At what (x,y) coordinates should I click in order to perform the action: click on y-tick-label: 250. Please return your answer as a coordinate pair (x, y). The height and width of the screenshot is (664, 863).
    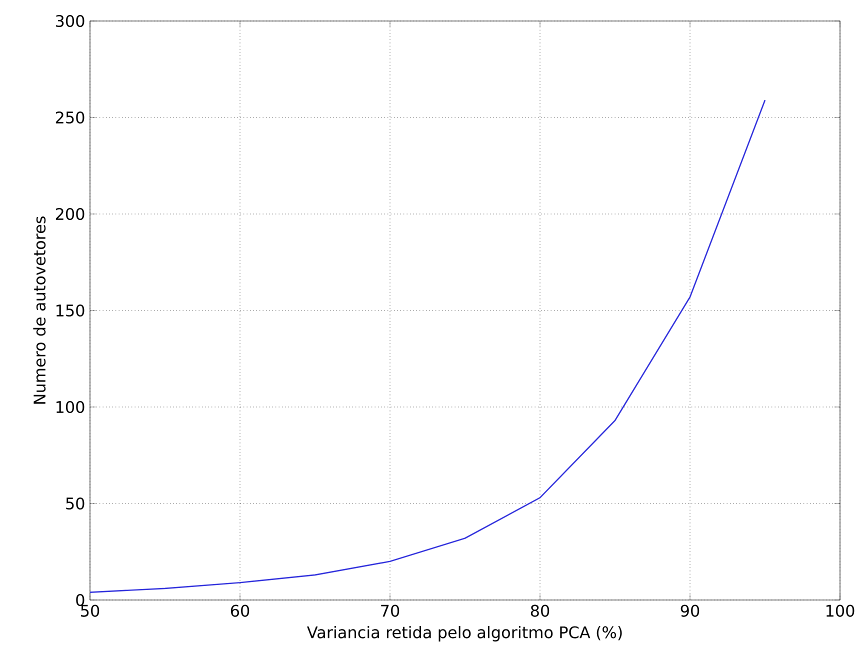
    Looking at the image, I should click on (70, 117).